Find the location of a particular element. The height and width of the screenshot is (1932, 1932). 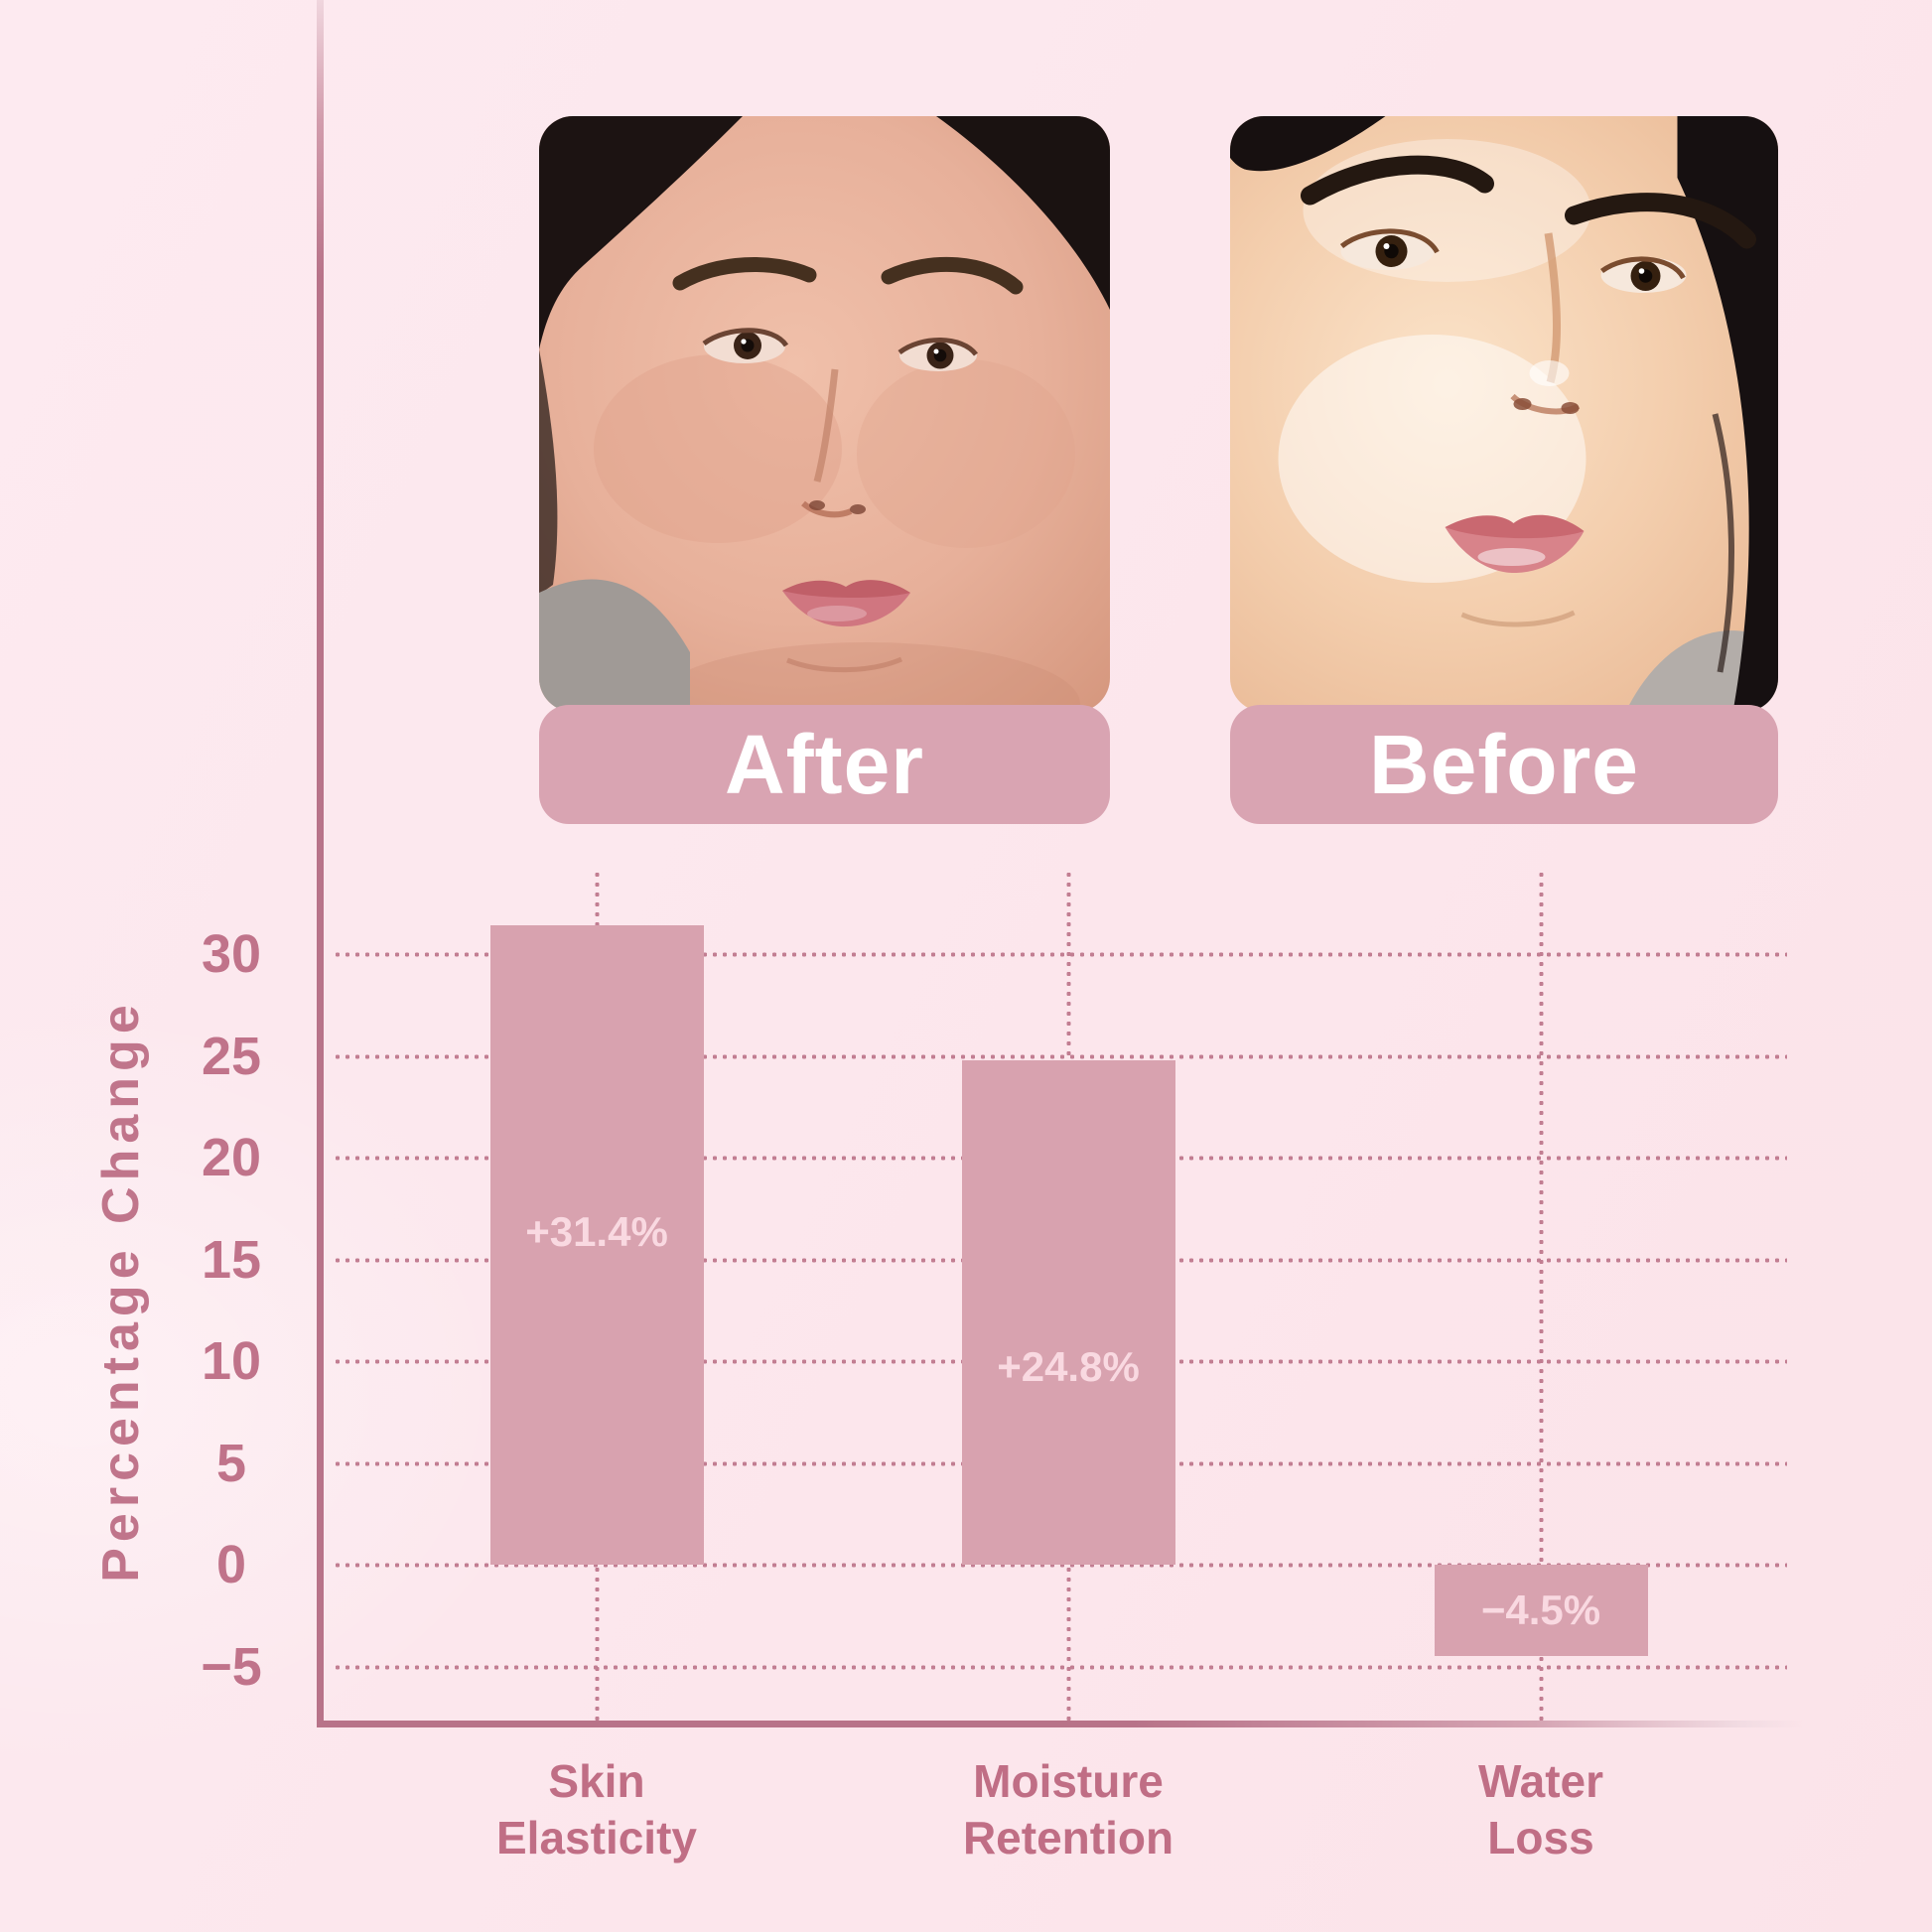

after-photo is located at coordinates (825, 414).